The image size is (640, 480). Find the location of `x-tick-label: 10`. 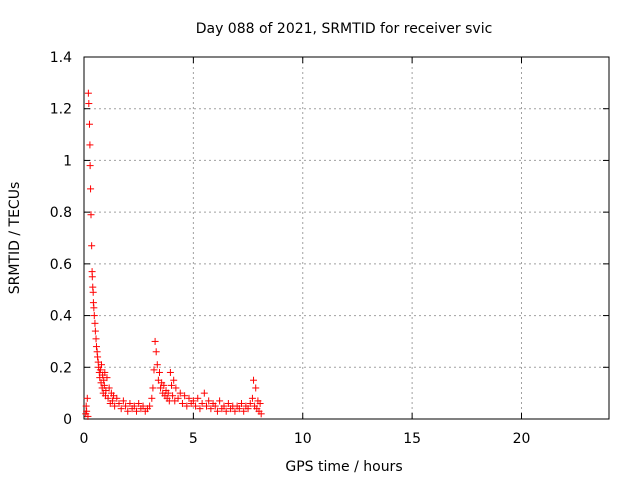

x-tick-label: 10 is located at coordinates (303, 439).